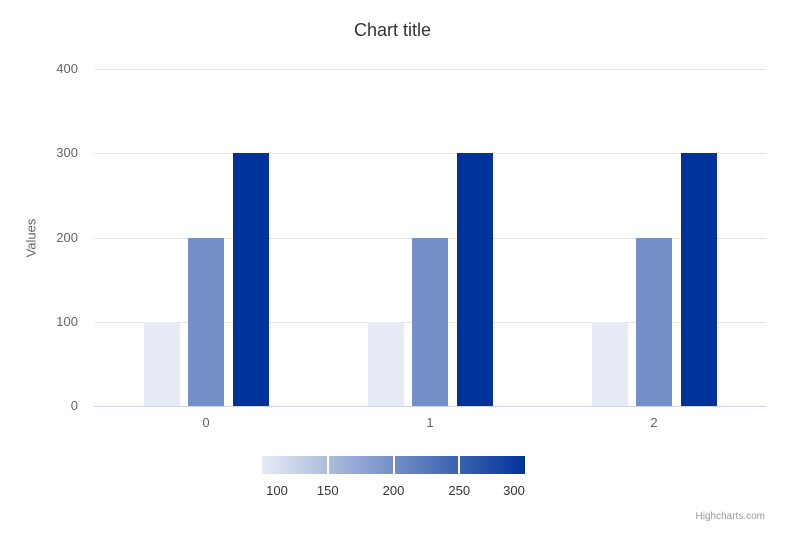 Image resolution: width=785 pixels, height=535 pixels. Describe the element at coordinates (430, 406) in the screenshot. I see `x-axis-line` at that location.